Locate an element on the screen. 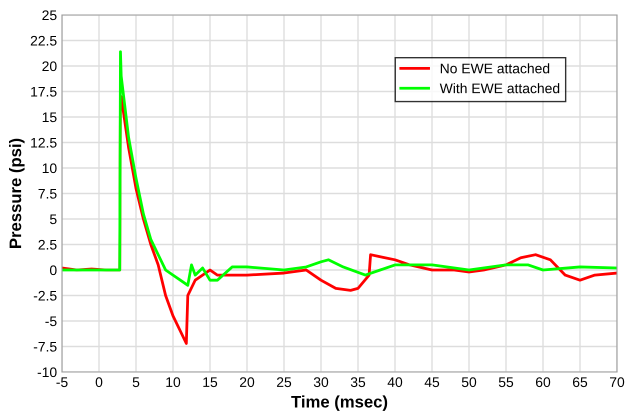 The image size is (630, 417). x-tick-label: 40 is located at coordinates (395, 382).